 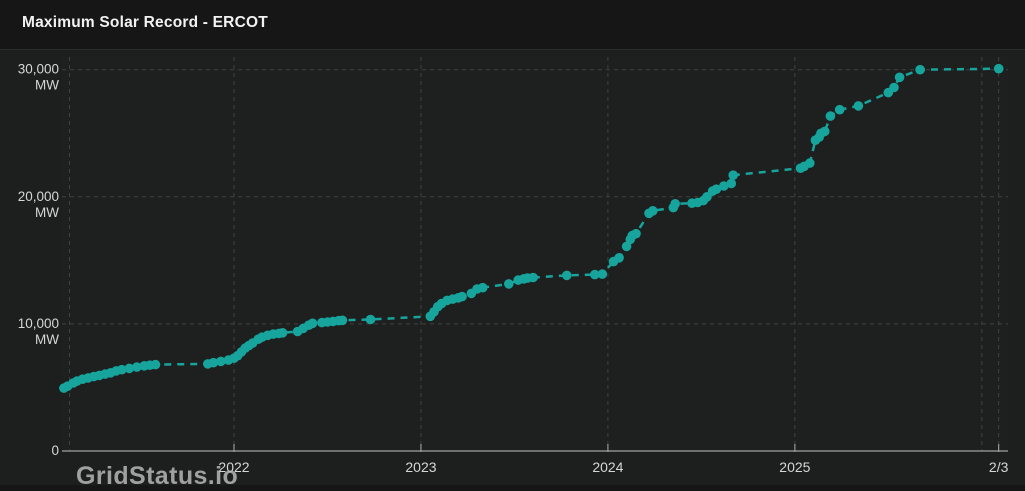 What do you see at coordinates (157, 476) in the screenshot?
I see `gridstatus-watermark: GridStatus.io` at bounding box center [157, 476].